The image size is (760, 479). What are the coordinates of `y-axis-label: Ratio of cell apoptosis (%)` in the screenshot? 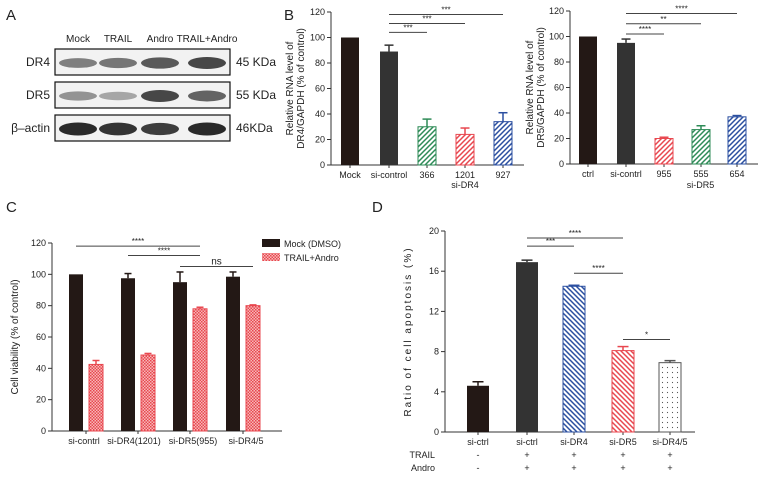 It's located at (408, 331).